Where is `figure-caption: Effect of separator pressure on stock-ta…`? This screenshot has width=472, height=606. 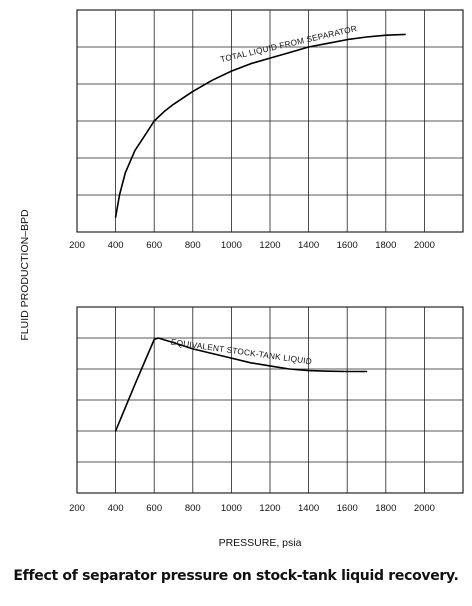
figure-caption: Effect of separator pressure on stock-ta… is located at coordinates (236, 576).